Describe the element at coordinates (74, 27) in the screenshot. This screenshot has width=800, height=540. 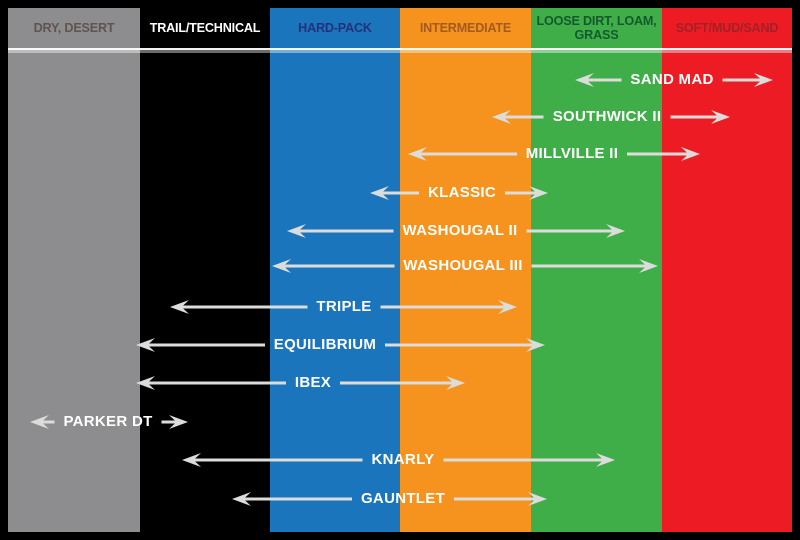
I see `column-header-dry-desert: DRY, DESERT` at that location.